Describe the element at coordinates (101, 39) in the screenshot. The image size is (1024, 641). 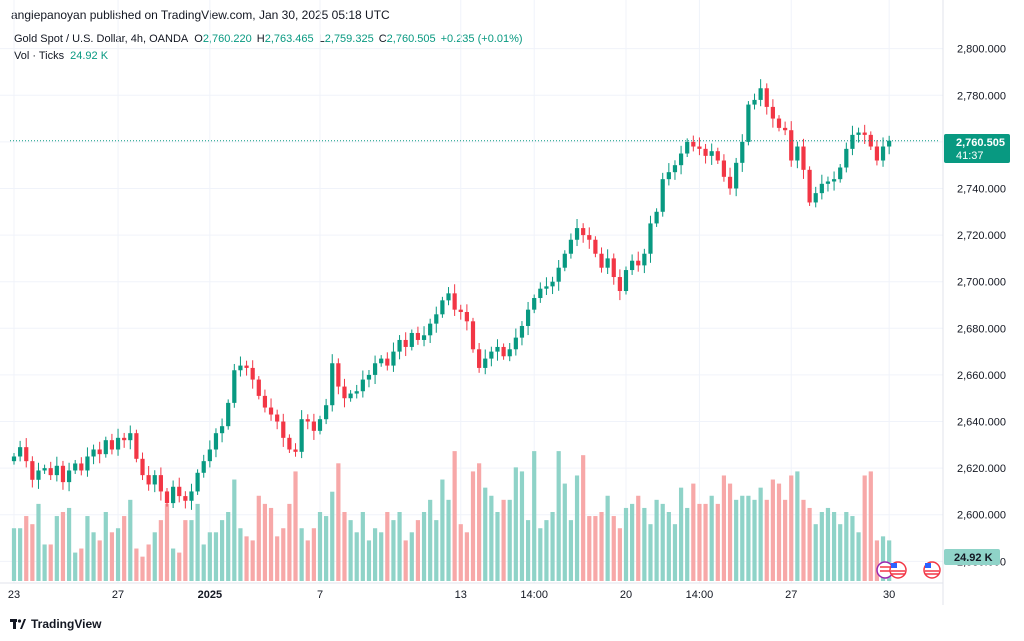
I see `symbol-name: Gold Spot / U.S. Dollar, 4h, OANDA` at that location.